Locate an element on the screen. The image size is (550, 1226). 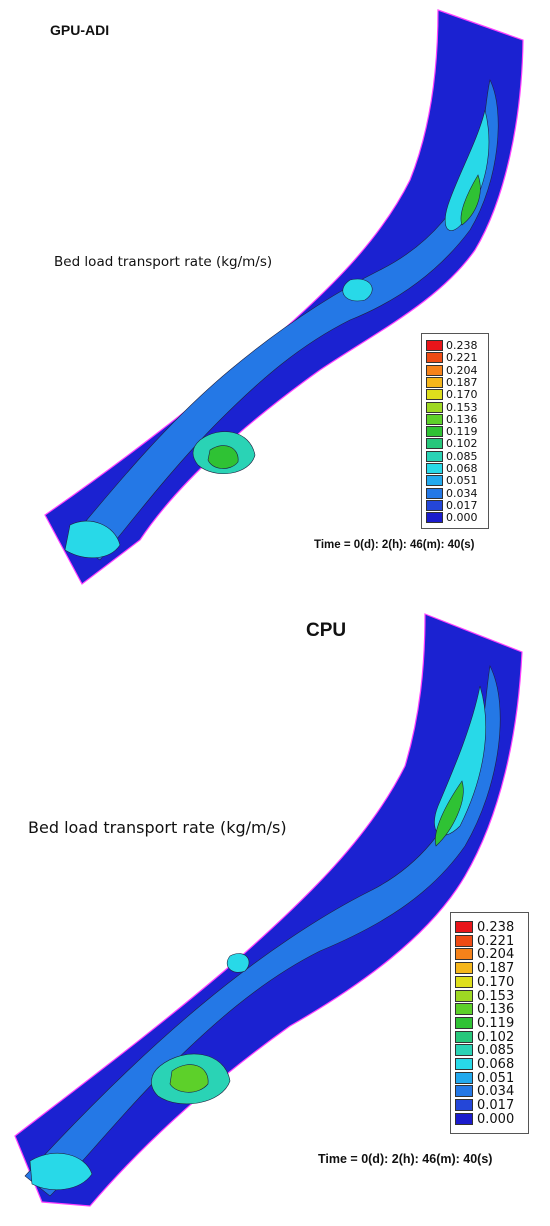
zone-high is located at coordinates (449, 813).